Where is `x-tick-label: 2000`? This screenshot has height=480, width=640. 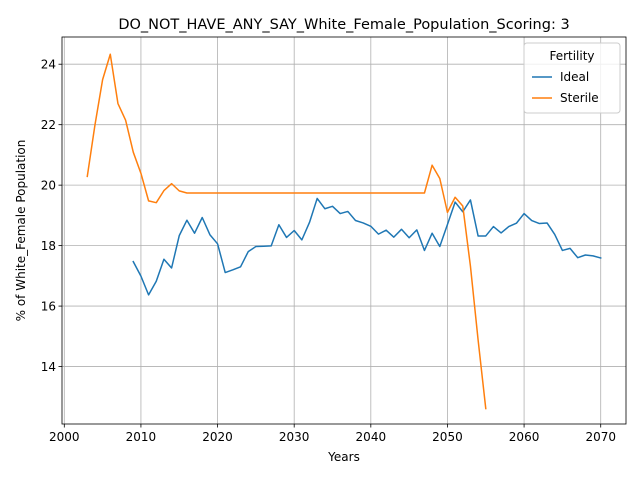 x-tick-label: 2000 is located at coordinates (64, 437).